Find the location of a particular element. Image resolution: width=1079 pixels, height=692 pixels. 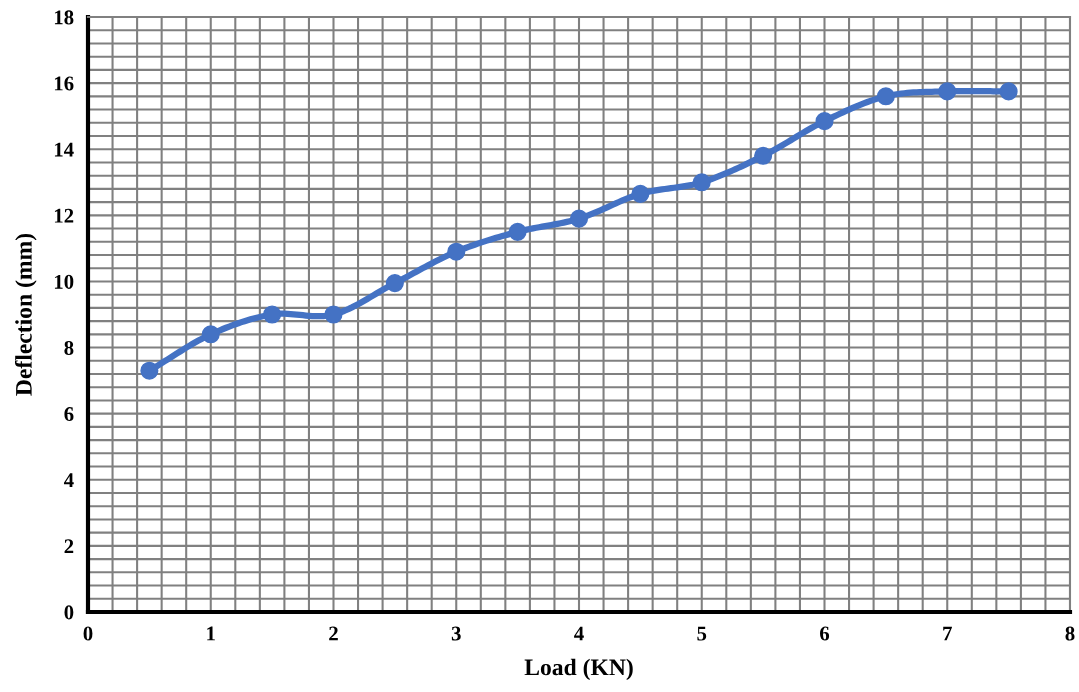

y-tick-label: 6 is located at coordinates (69, 414).